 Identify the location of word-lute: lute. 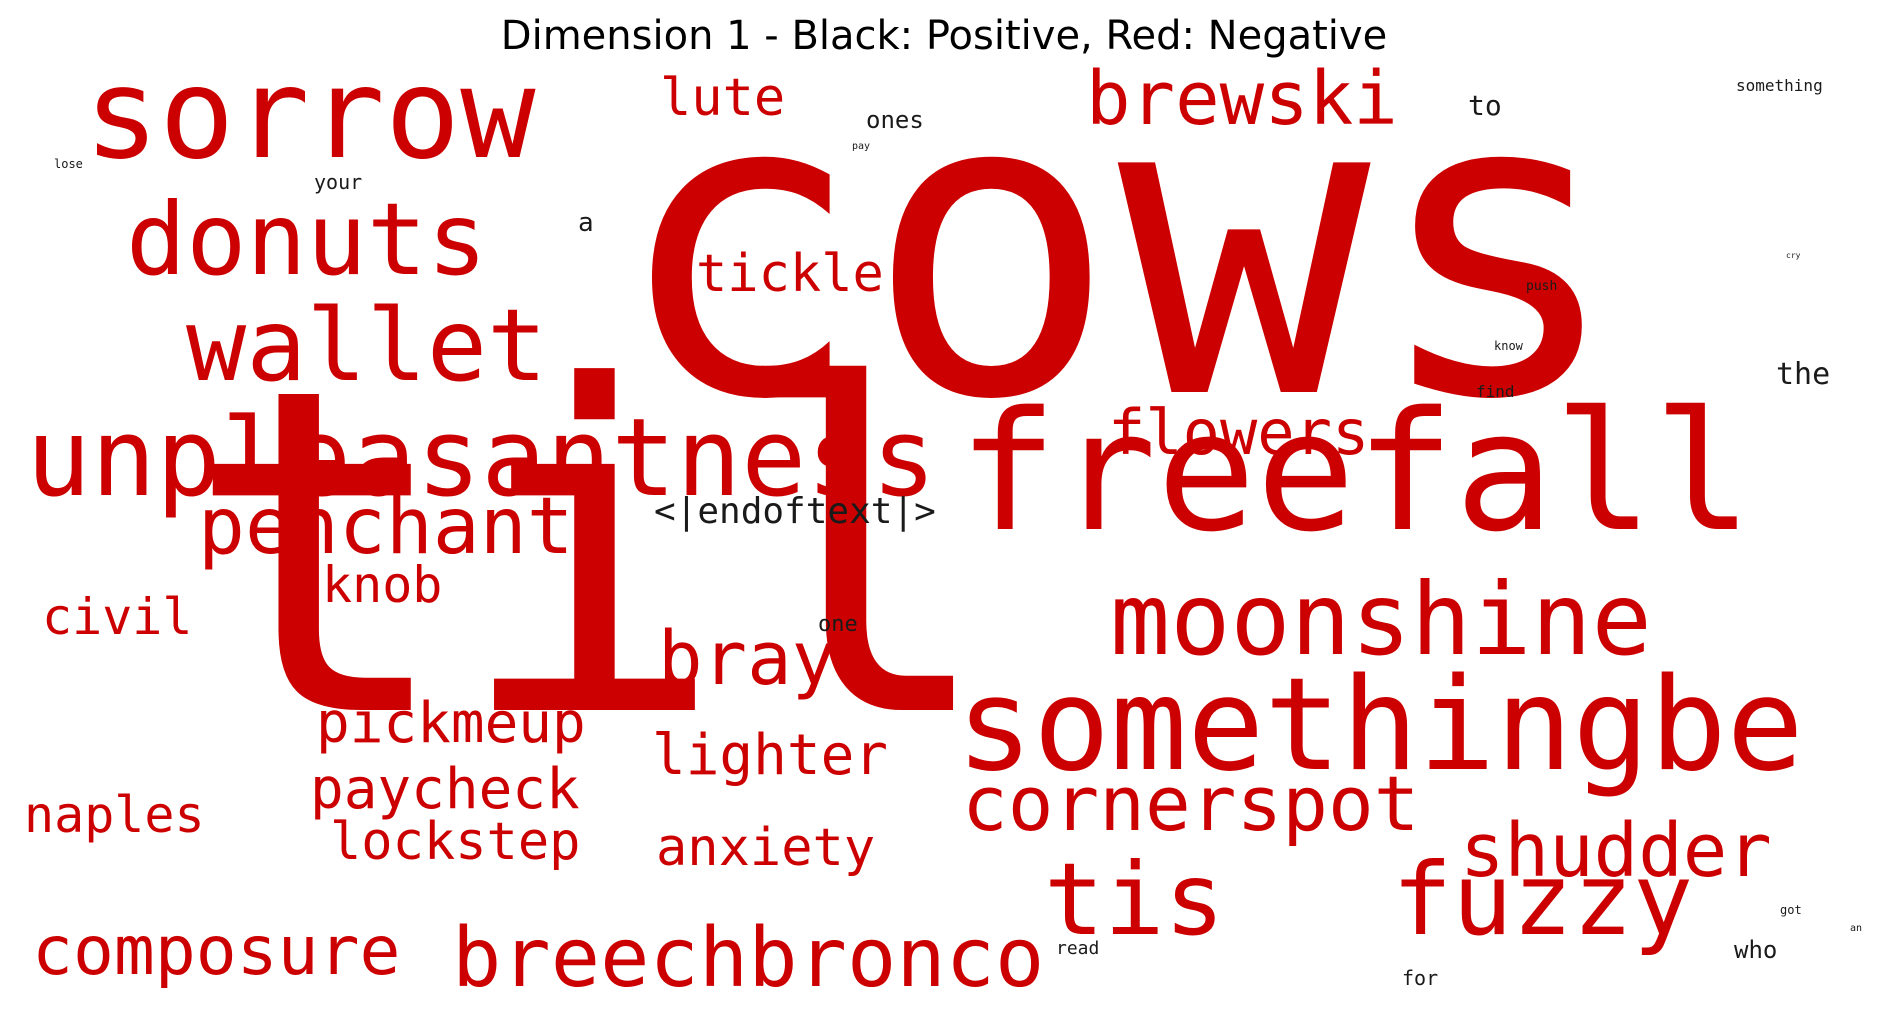
(723, 98).